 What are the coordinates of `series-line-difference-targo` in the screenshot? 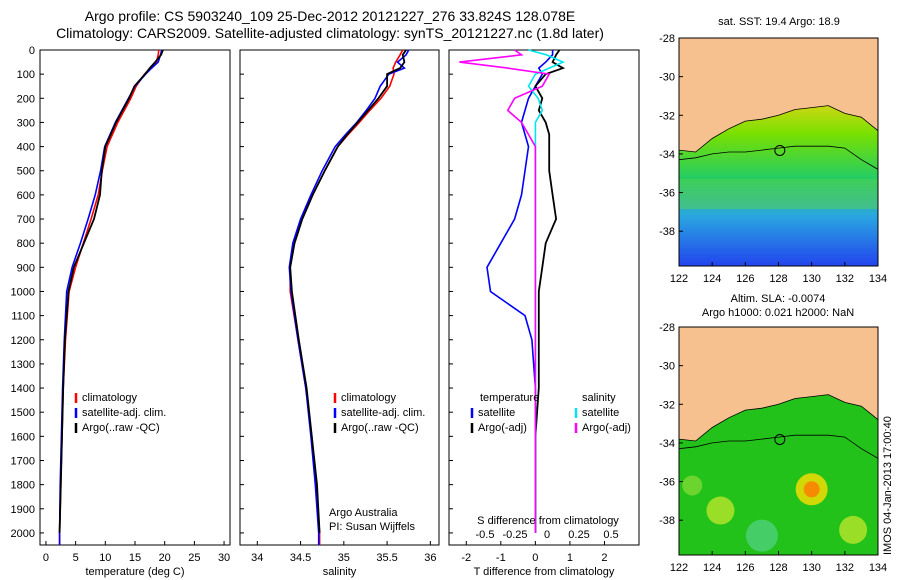 It's located at (550, 291).